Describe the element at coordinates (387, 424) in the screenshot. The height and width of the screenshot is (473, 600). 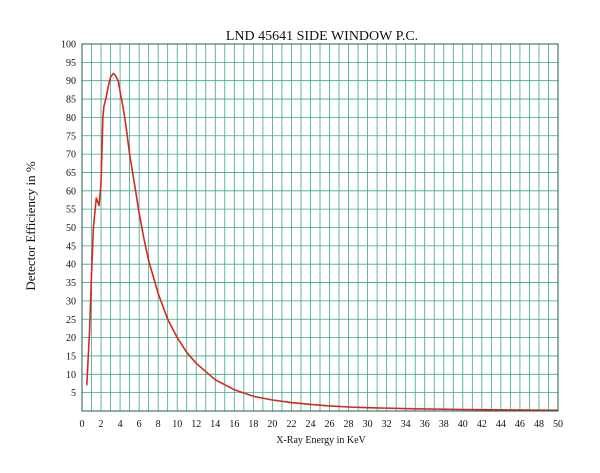
I see `x-tick-label: 32` at that location.